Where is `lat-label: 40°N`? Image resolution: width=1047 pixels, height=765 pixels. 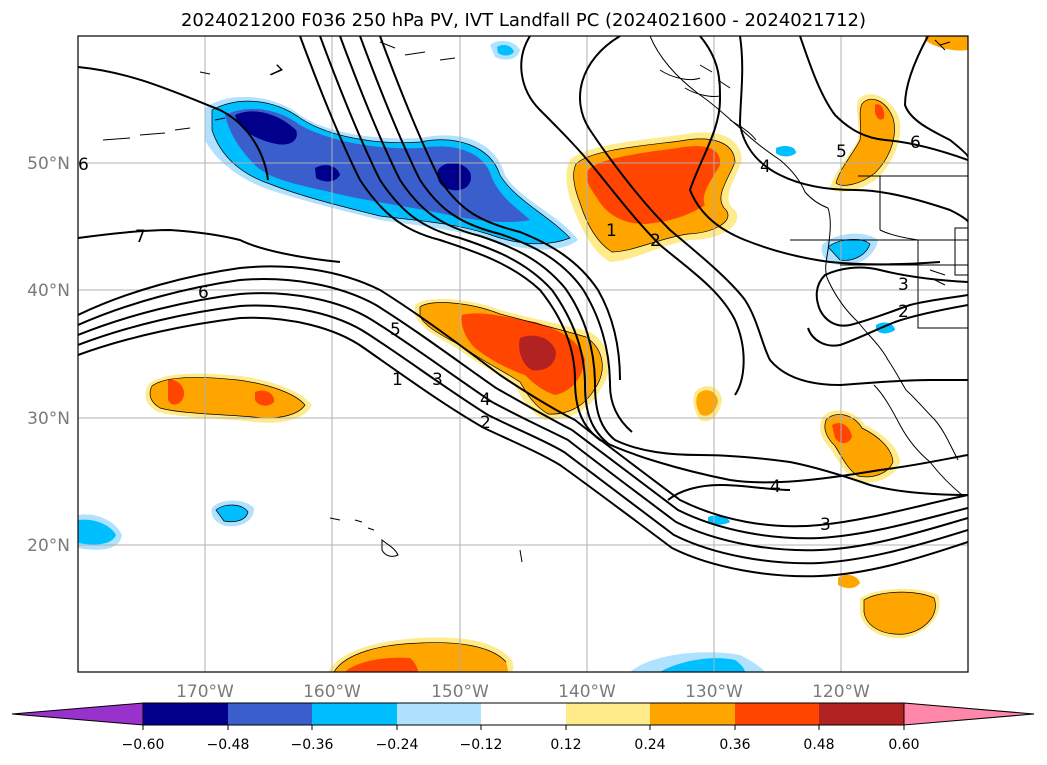 lat-label: 40°N is located at coordinates (48, 291).